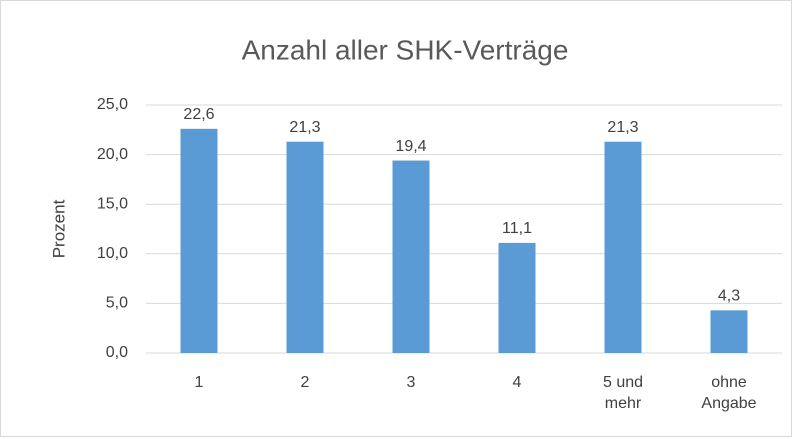 This screenshot has width=794, height=439. Describe the element at coordinates (117, 352) in the screenshot. I see `y-tick-label: 0,0` at that location.